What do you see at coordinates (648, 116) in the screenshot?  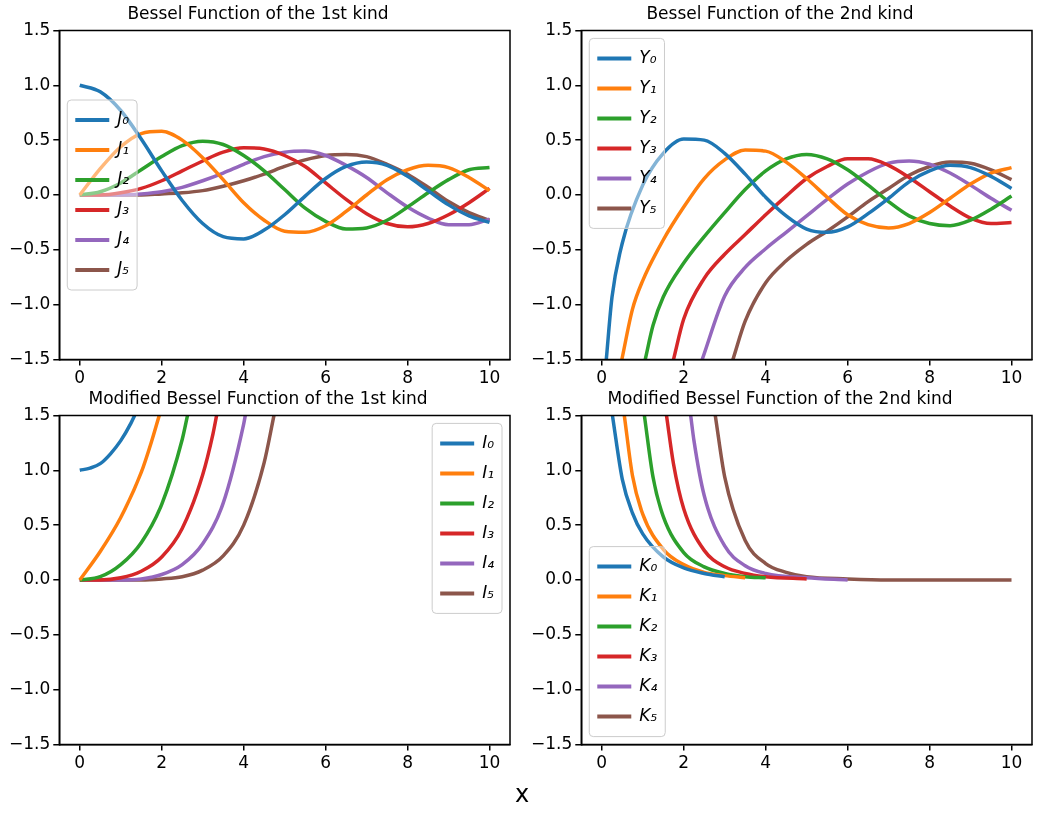 I see `legend-label: Y₂` at bounding box center [648, 116].